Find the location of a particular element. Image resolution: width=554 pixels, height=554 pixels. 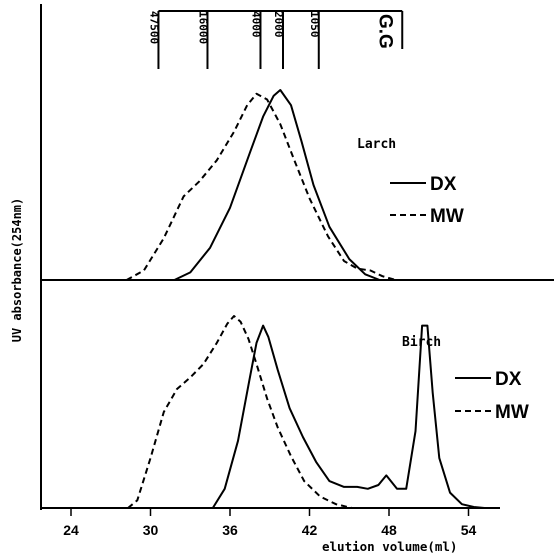

x-tick-label-36: 36 is located at coordinates (230, 530).